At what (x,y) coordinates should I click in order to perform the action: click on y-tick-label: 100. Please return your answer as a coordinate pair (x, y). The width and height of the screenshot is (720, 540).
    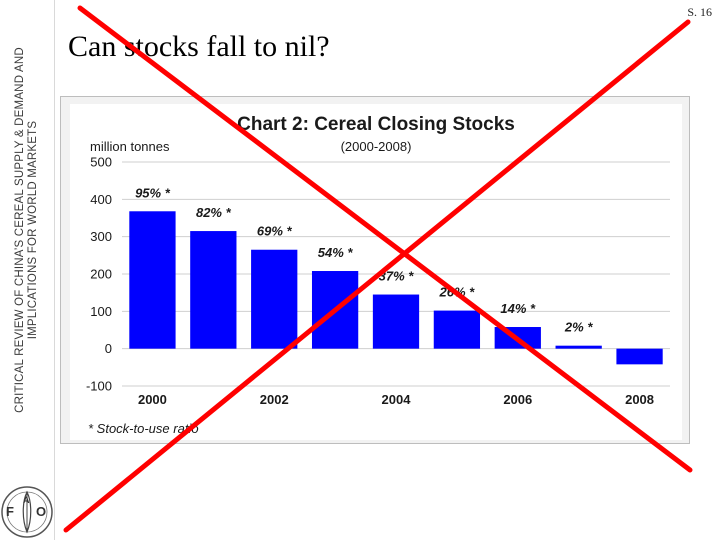
    Looking at the image, I should click on (101, 311).